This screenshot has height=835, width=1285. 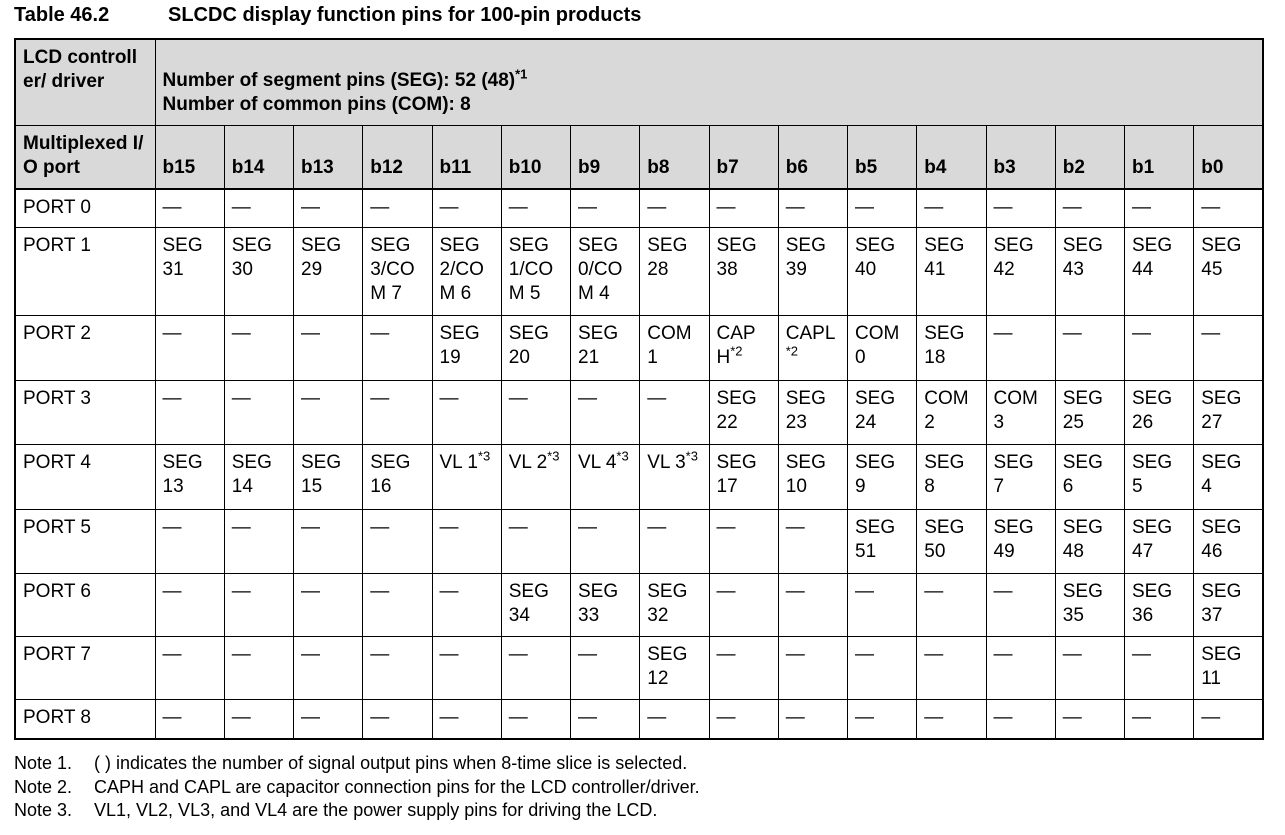 I want to click on pin-cell: SEG 17, so click(x=743, y=476).